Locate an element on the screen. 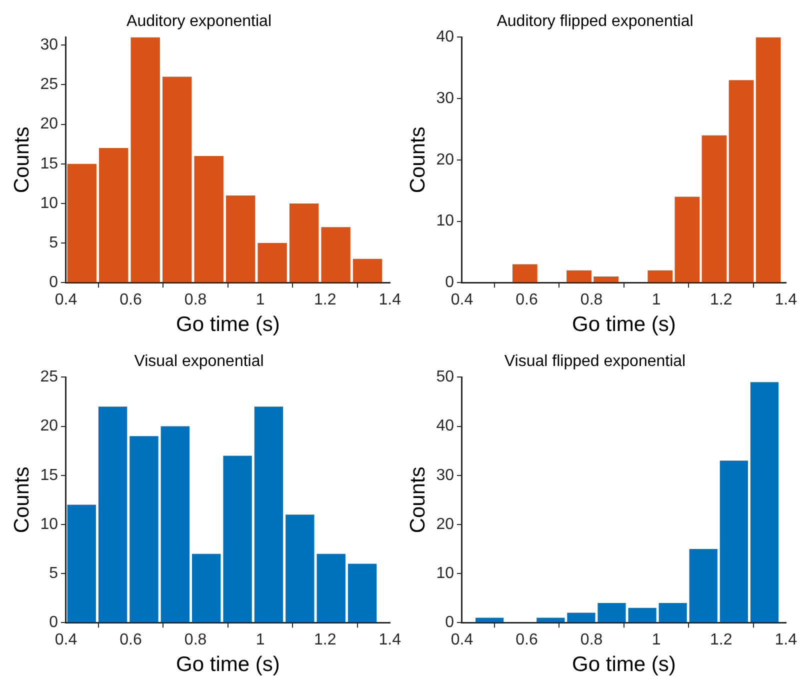  chart-title: Visual exponential is located at coordinates (199, 361).